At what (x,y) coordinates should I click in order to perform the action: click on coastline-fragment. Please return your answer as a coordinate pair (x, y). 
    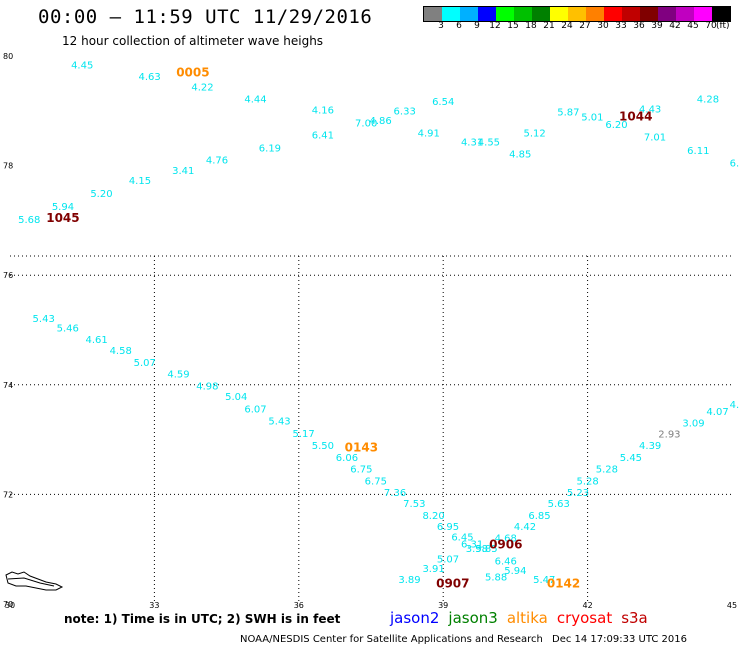
    Looking at the image, I should click on (34, 581).